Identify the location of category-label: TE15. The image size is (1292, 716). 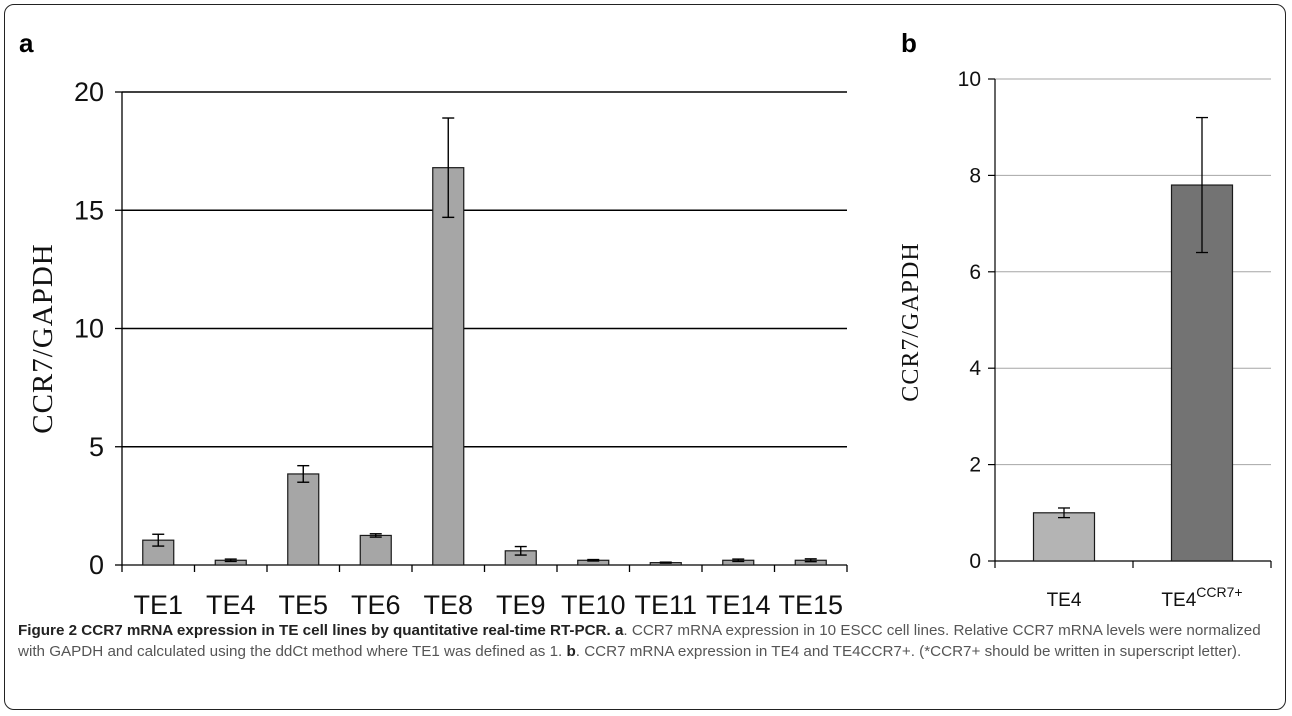
(810, 605).